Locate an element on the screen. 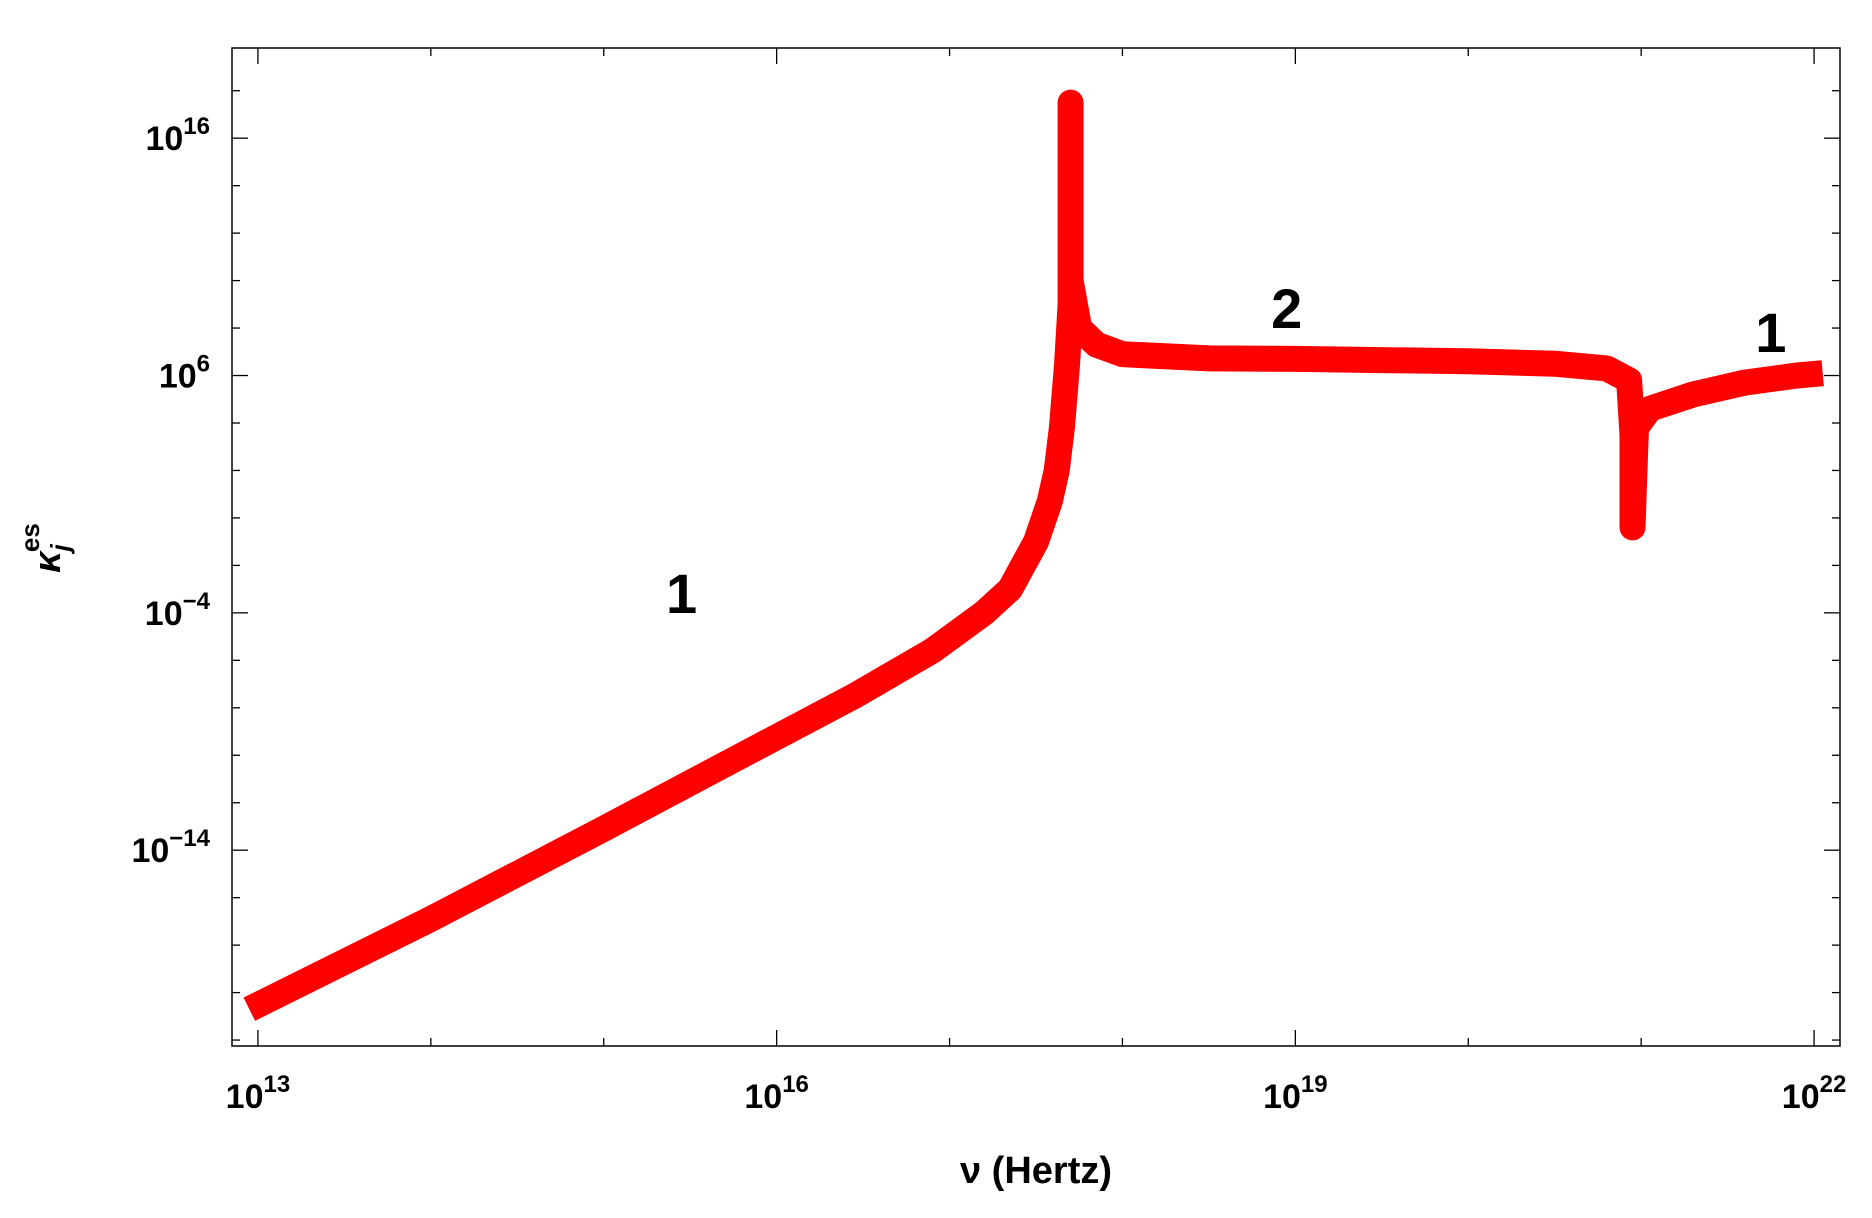 The image size is (1872, 1218). y-tick-label: 10⁻¹⁴ is located at coordinates (170, 847).